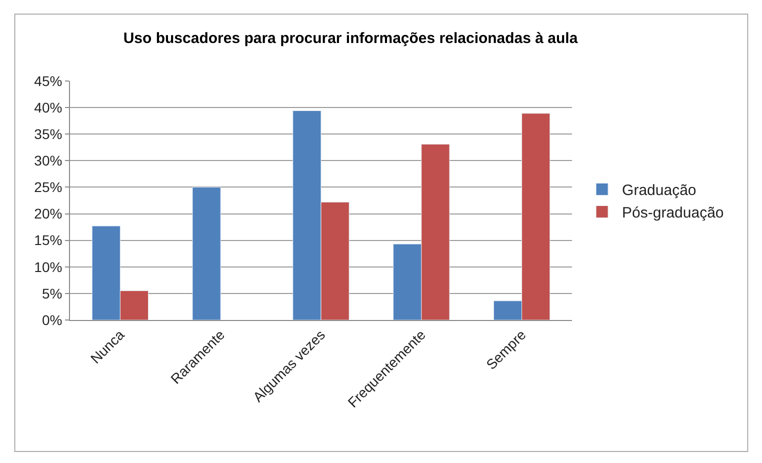 The width and height of the screenshot is (762, 463). I want to click on bar, so click(206, 253).